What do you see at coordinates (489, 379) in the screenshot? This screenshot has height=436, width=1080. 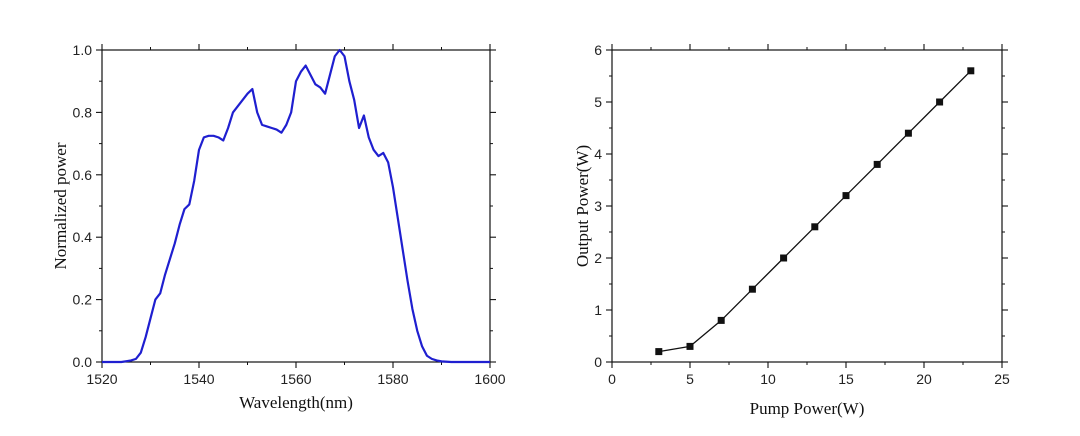 I see `spectrum-x-tick-label: 1600` at bounding box center [489, 379].